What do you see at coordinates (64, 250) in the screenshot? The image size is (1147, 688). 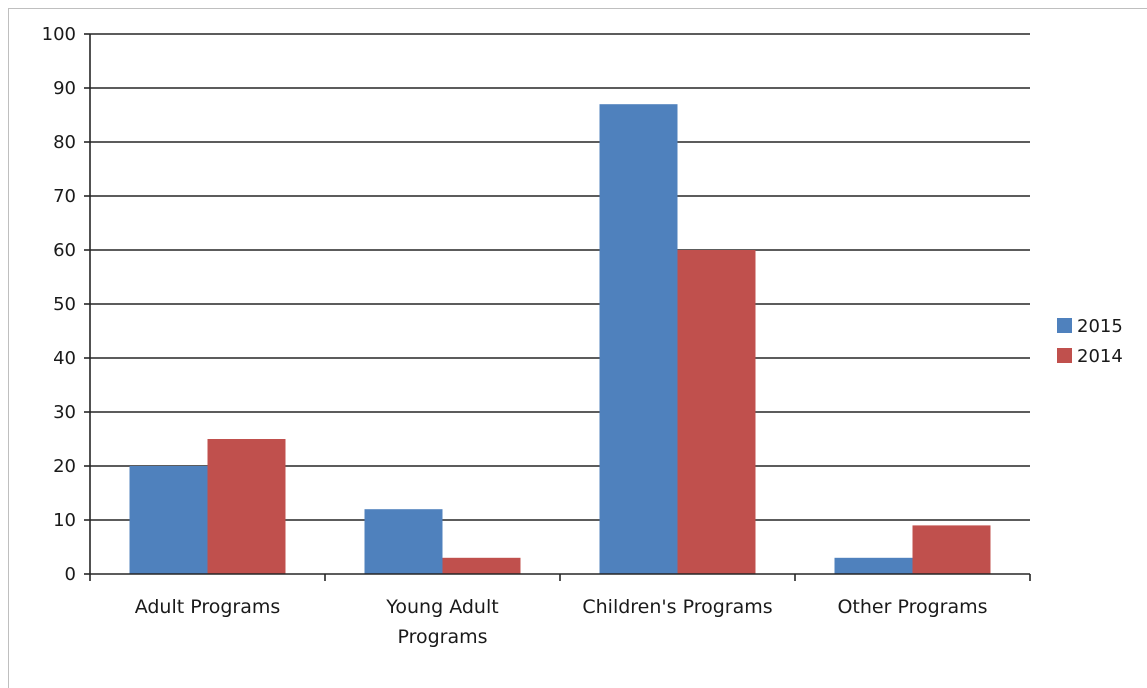 I see `y-tick-label: 60` at bounding box center [64, 250].